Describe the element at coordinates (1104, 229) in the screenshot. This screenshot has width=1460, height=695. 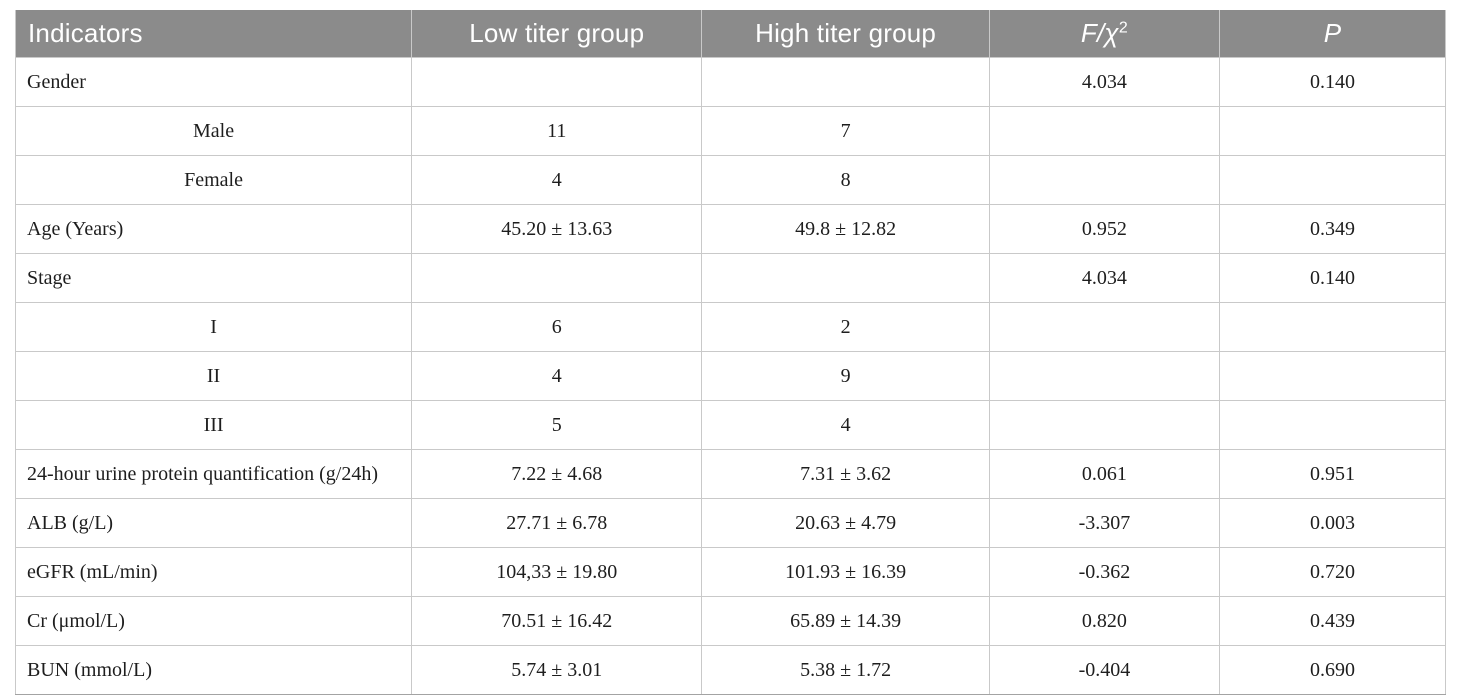
I see `f-chi-squared-value-cell: 0.952` at that location.